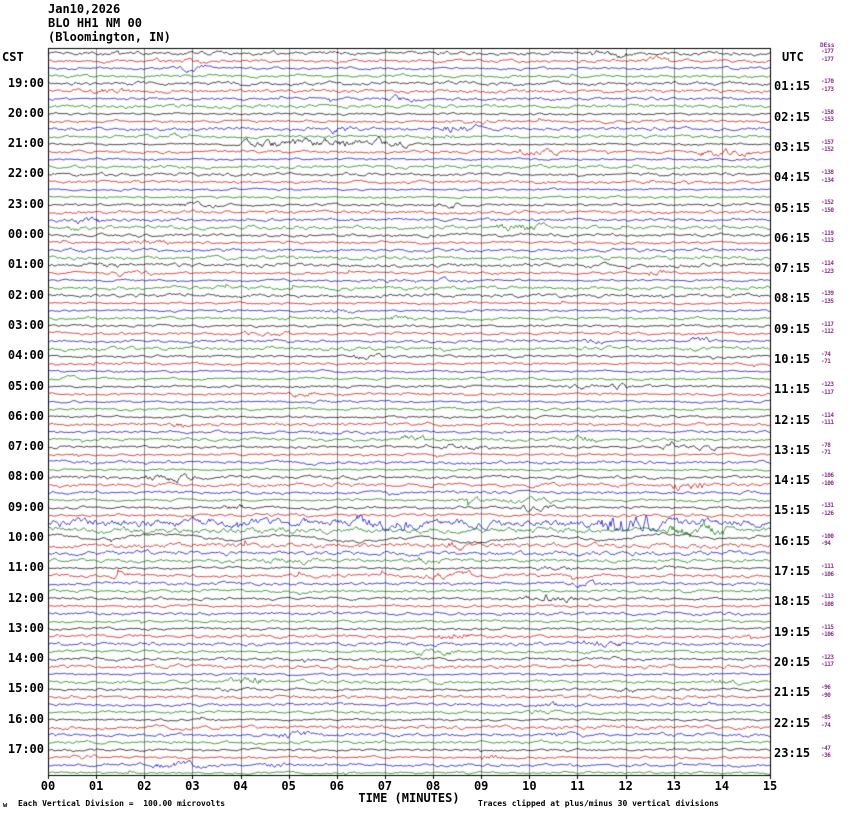 The image size is (850, 814). Describe the element at coordinates (826, 756) in the screenshot. I see `right-margin-value: -36` at that location.